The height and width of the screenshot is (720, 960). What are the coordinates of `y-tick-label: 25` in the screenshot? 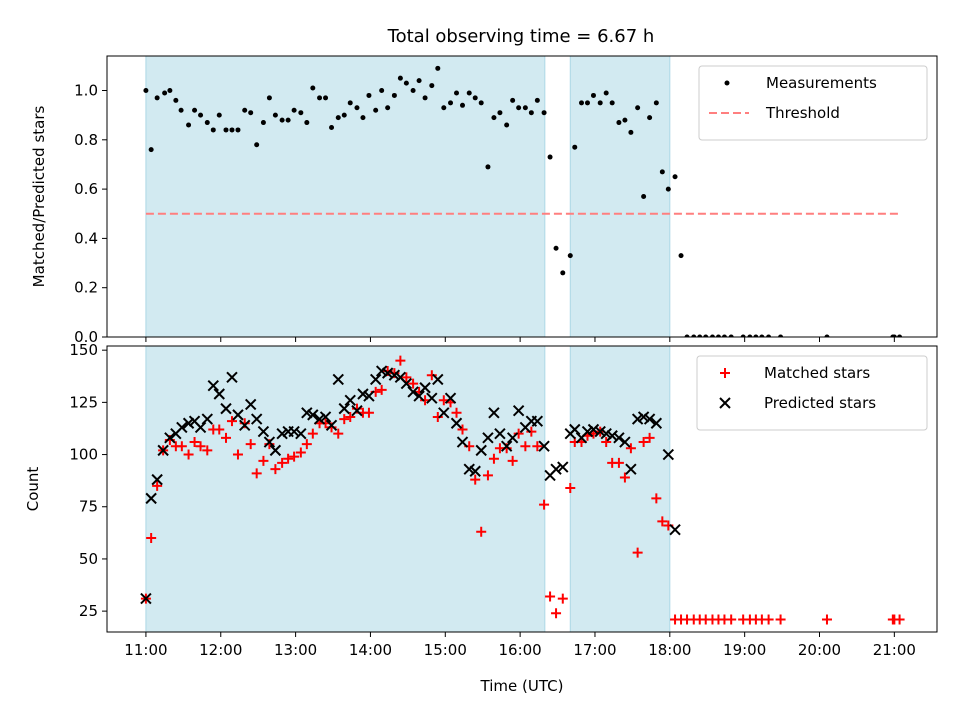 It's located at (88, 611).